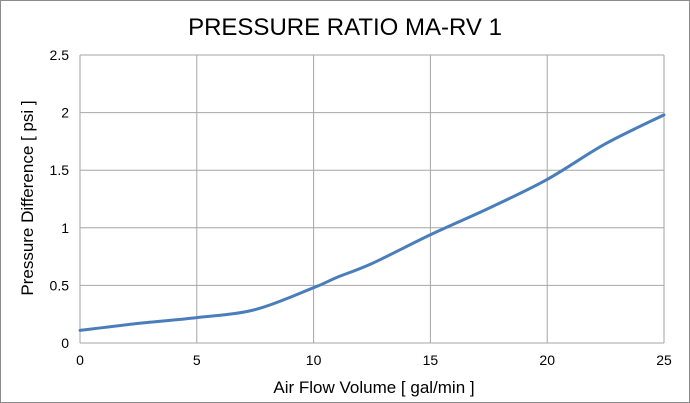 The image size is (690, 403). What do you see at coordinates (60, 285) in the screenshot?
I see `y-tick-label: 0.5` at bounding box center [60, 285].